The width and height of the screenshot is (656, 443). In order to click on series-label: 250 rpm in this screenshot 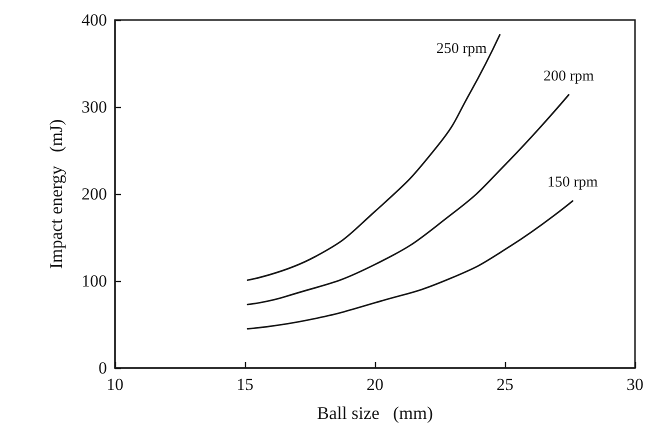, I will do `click(462, 48)`.